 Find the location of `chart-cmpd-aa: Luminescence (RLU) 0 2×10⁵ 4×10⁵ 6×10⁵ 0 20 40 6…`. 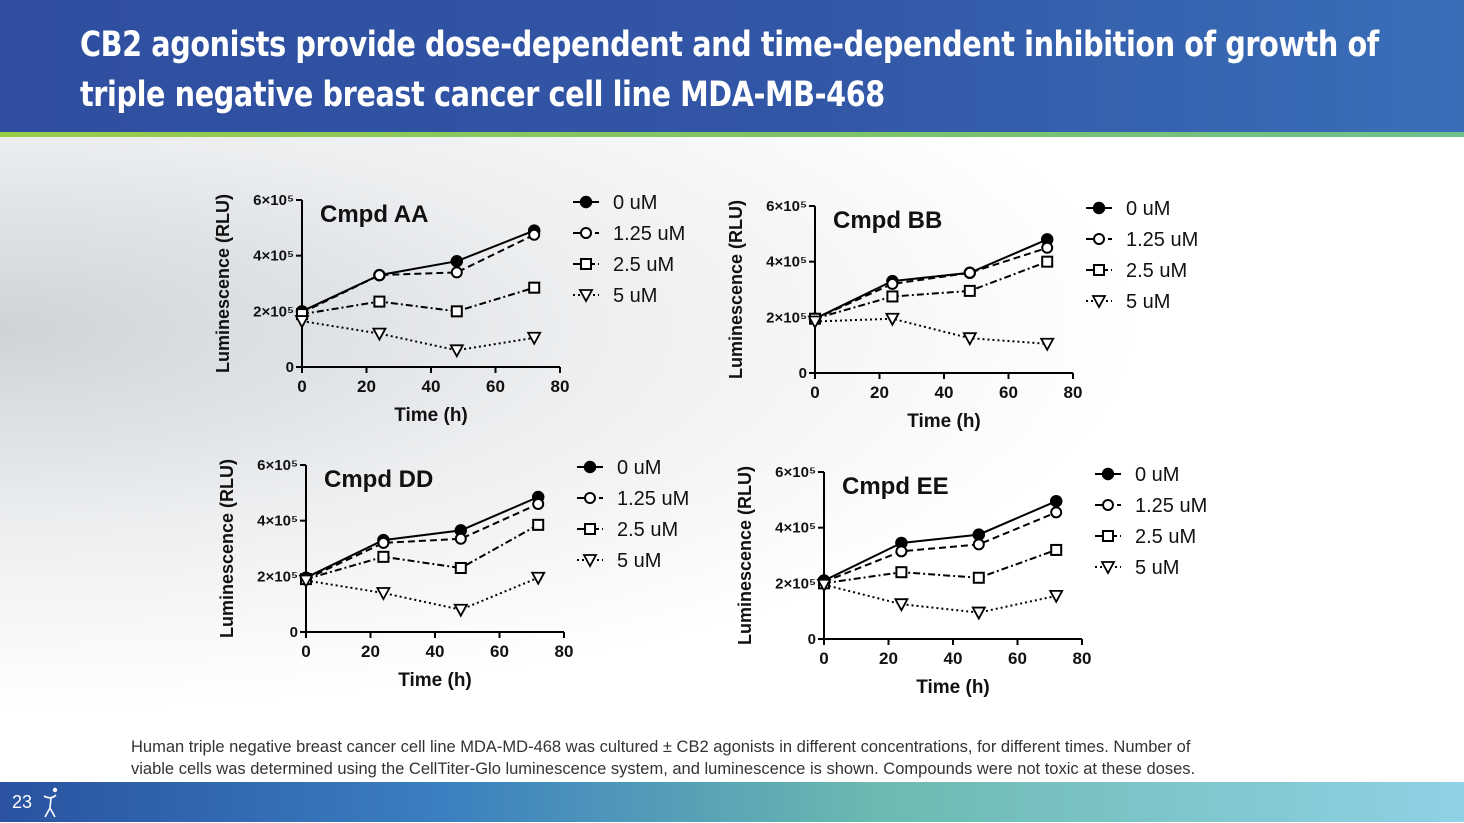

chart-cmpd-aa: Luminescence (RLU) 0 2×10⁵ 4×10⁵ 6×10⁵ 0 20 40 6… is located at coordinates (485, 317).